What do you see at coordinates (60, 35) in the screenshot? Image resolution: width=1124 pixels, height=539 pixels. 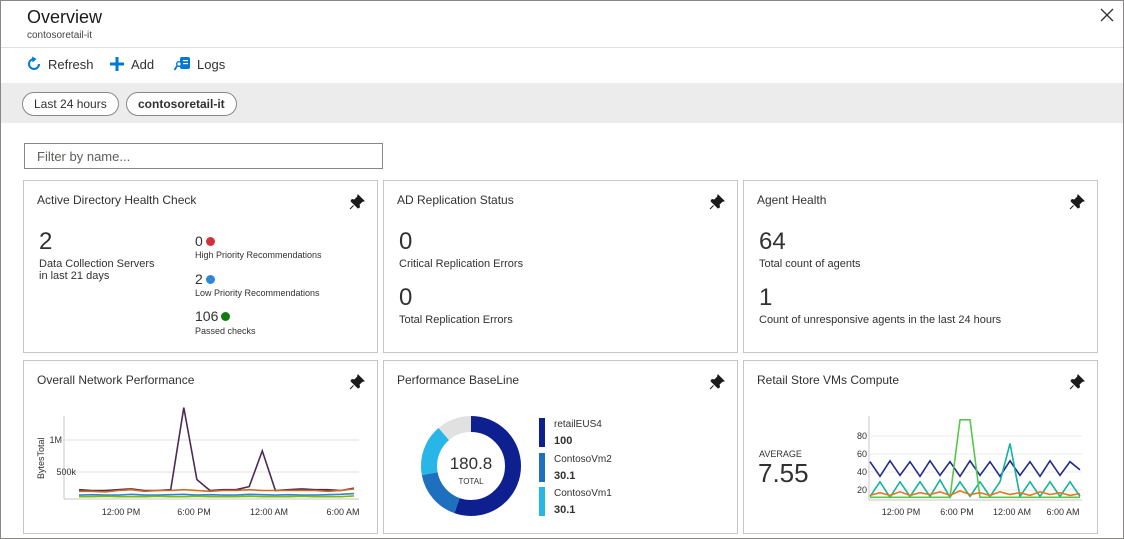 I see `page-subtitle: contosoretail-it` at bounding box center [60, 35].